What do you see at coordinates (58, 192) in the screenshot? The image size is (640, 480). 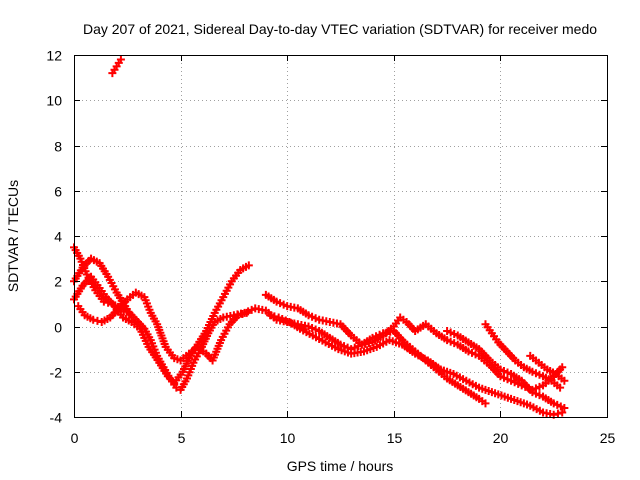 I see `y-tick-label: 6` at bounding box center [58, 192].